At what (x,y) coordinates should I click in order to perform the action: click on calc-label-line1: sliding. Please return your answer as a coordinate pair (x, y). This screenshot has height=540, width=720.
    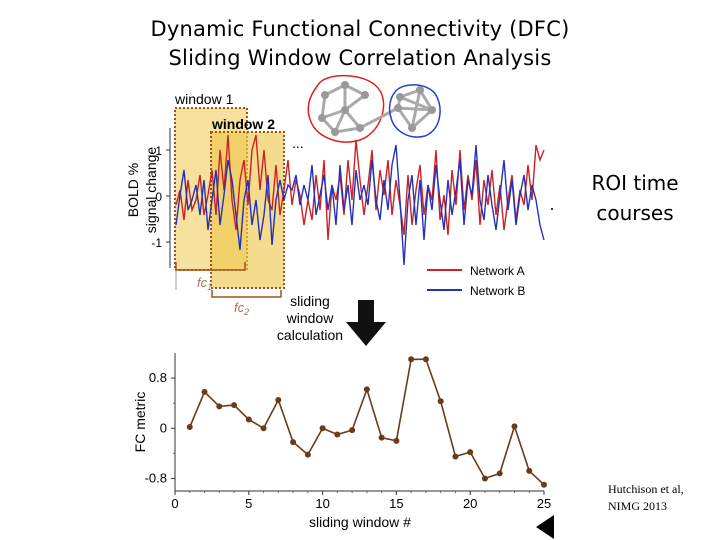
    Looking at the image, I should click on (310, 301).